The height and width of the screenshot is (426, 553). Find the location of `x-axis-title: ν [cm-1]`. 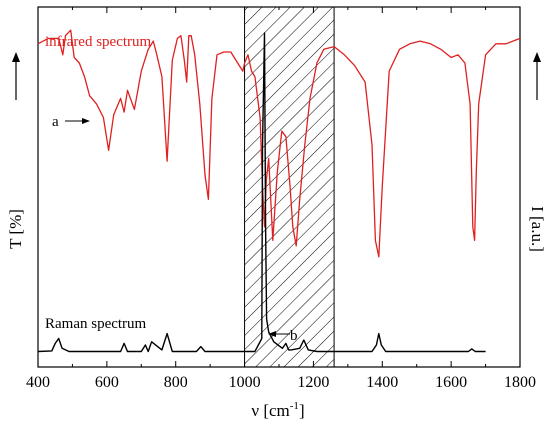

x-axis-title: ν [cm-1] is located at coordinates (277, 410).